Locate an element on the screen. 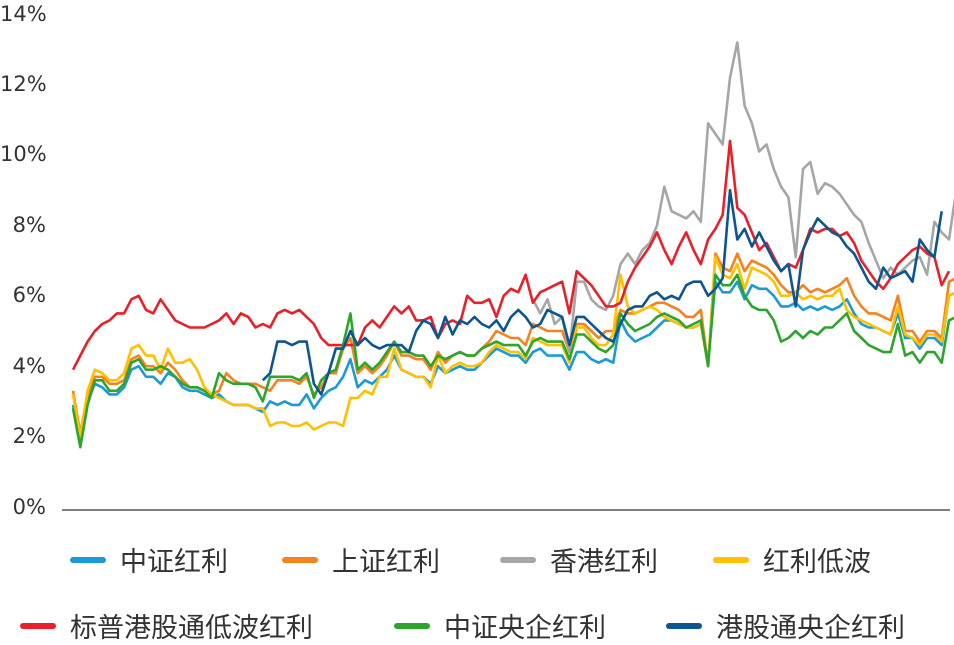 The image size is (954, 645). legend-label: 香港红利 is located at coordinates (604, 562).